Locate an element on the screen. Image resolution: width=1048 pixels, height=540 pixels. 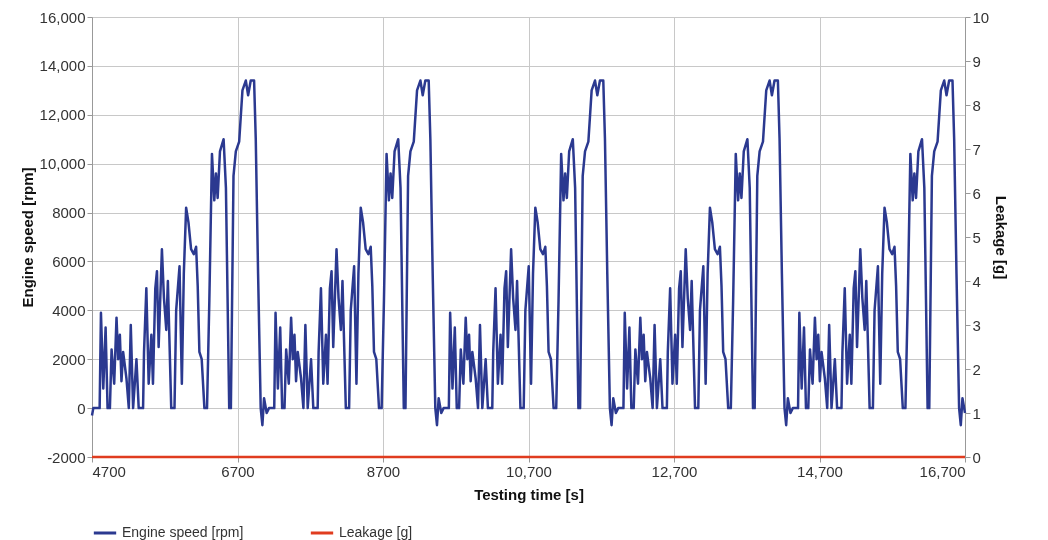
y-tick-label: 10,000 is located at coordinates (62, 164).